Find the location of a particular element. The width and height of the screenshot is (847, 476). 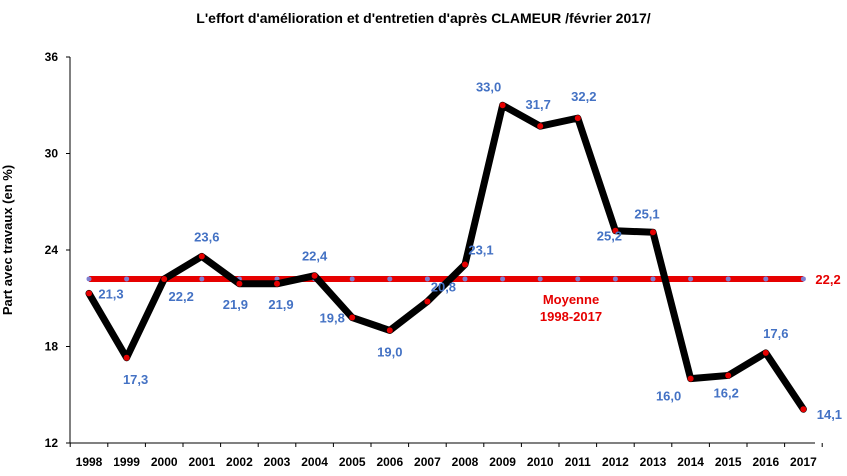

data-label: 16,0 is located at coordinates (668, 396).